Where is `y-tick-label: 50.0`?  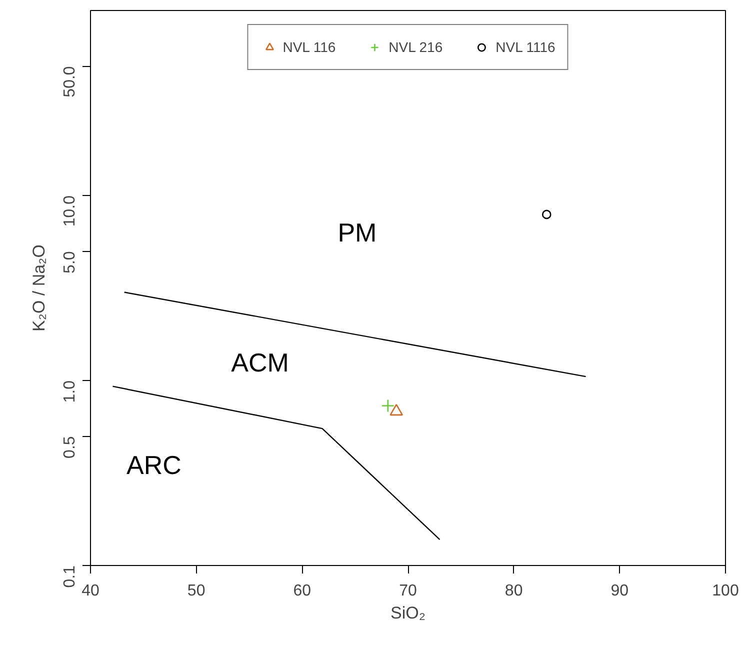
y-tick-label: 50.0 is located at coordinates (70, 82).